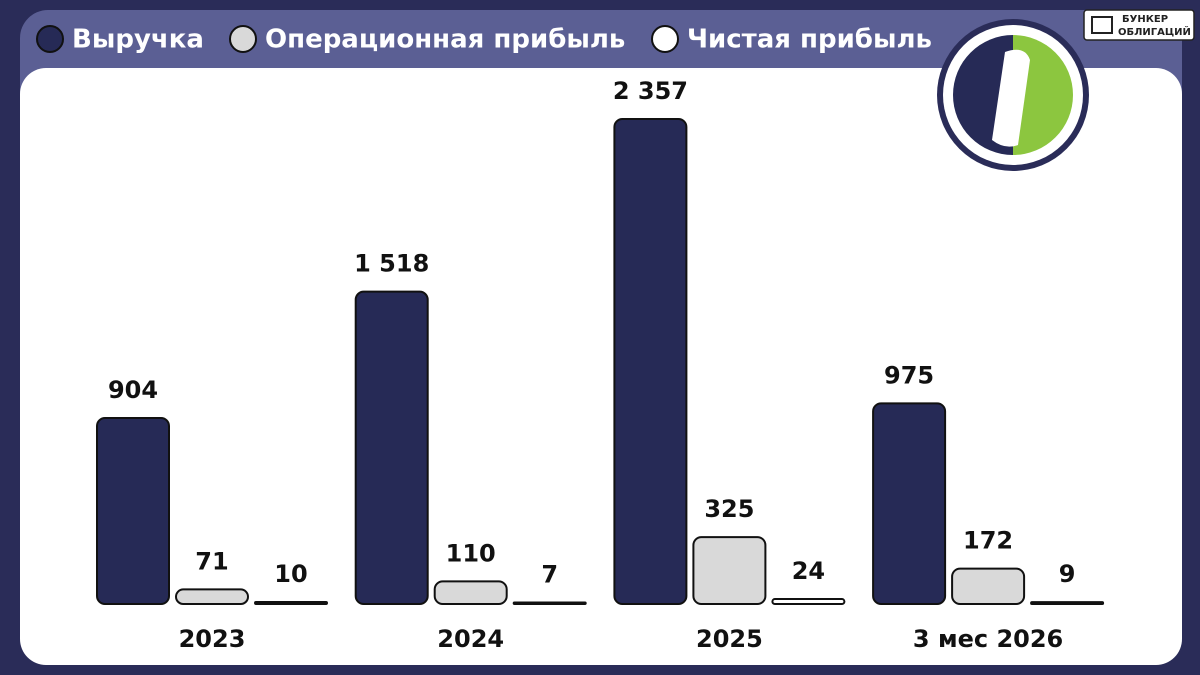 Image resolution: width=1200 pixels, height=675 pixels. Describe the element at coordinates (1067, 574) in the screenshot. I see `data-label: 9` at that location.